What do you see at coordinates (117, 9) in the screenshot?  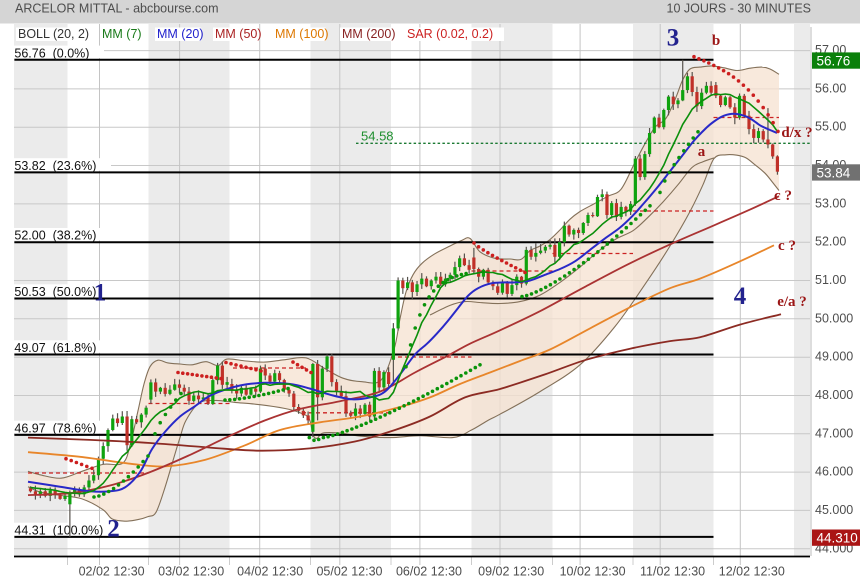 I see `svg-text: ARCELOR MITTAL - abcbourse.com` at bounding box center [117, 9].